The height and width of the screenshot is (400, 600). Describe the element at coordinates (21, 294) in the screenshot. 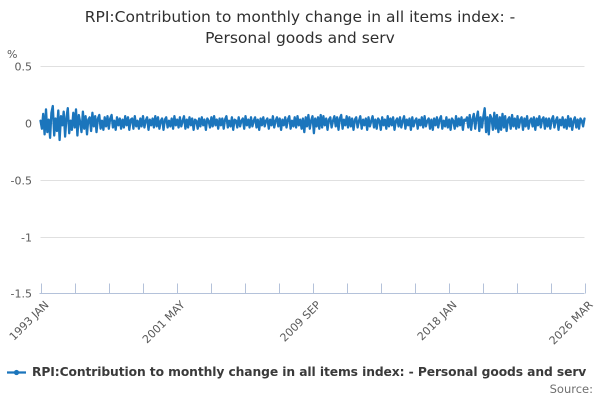

I see `y-tick-label: -1.5` at that location.